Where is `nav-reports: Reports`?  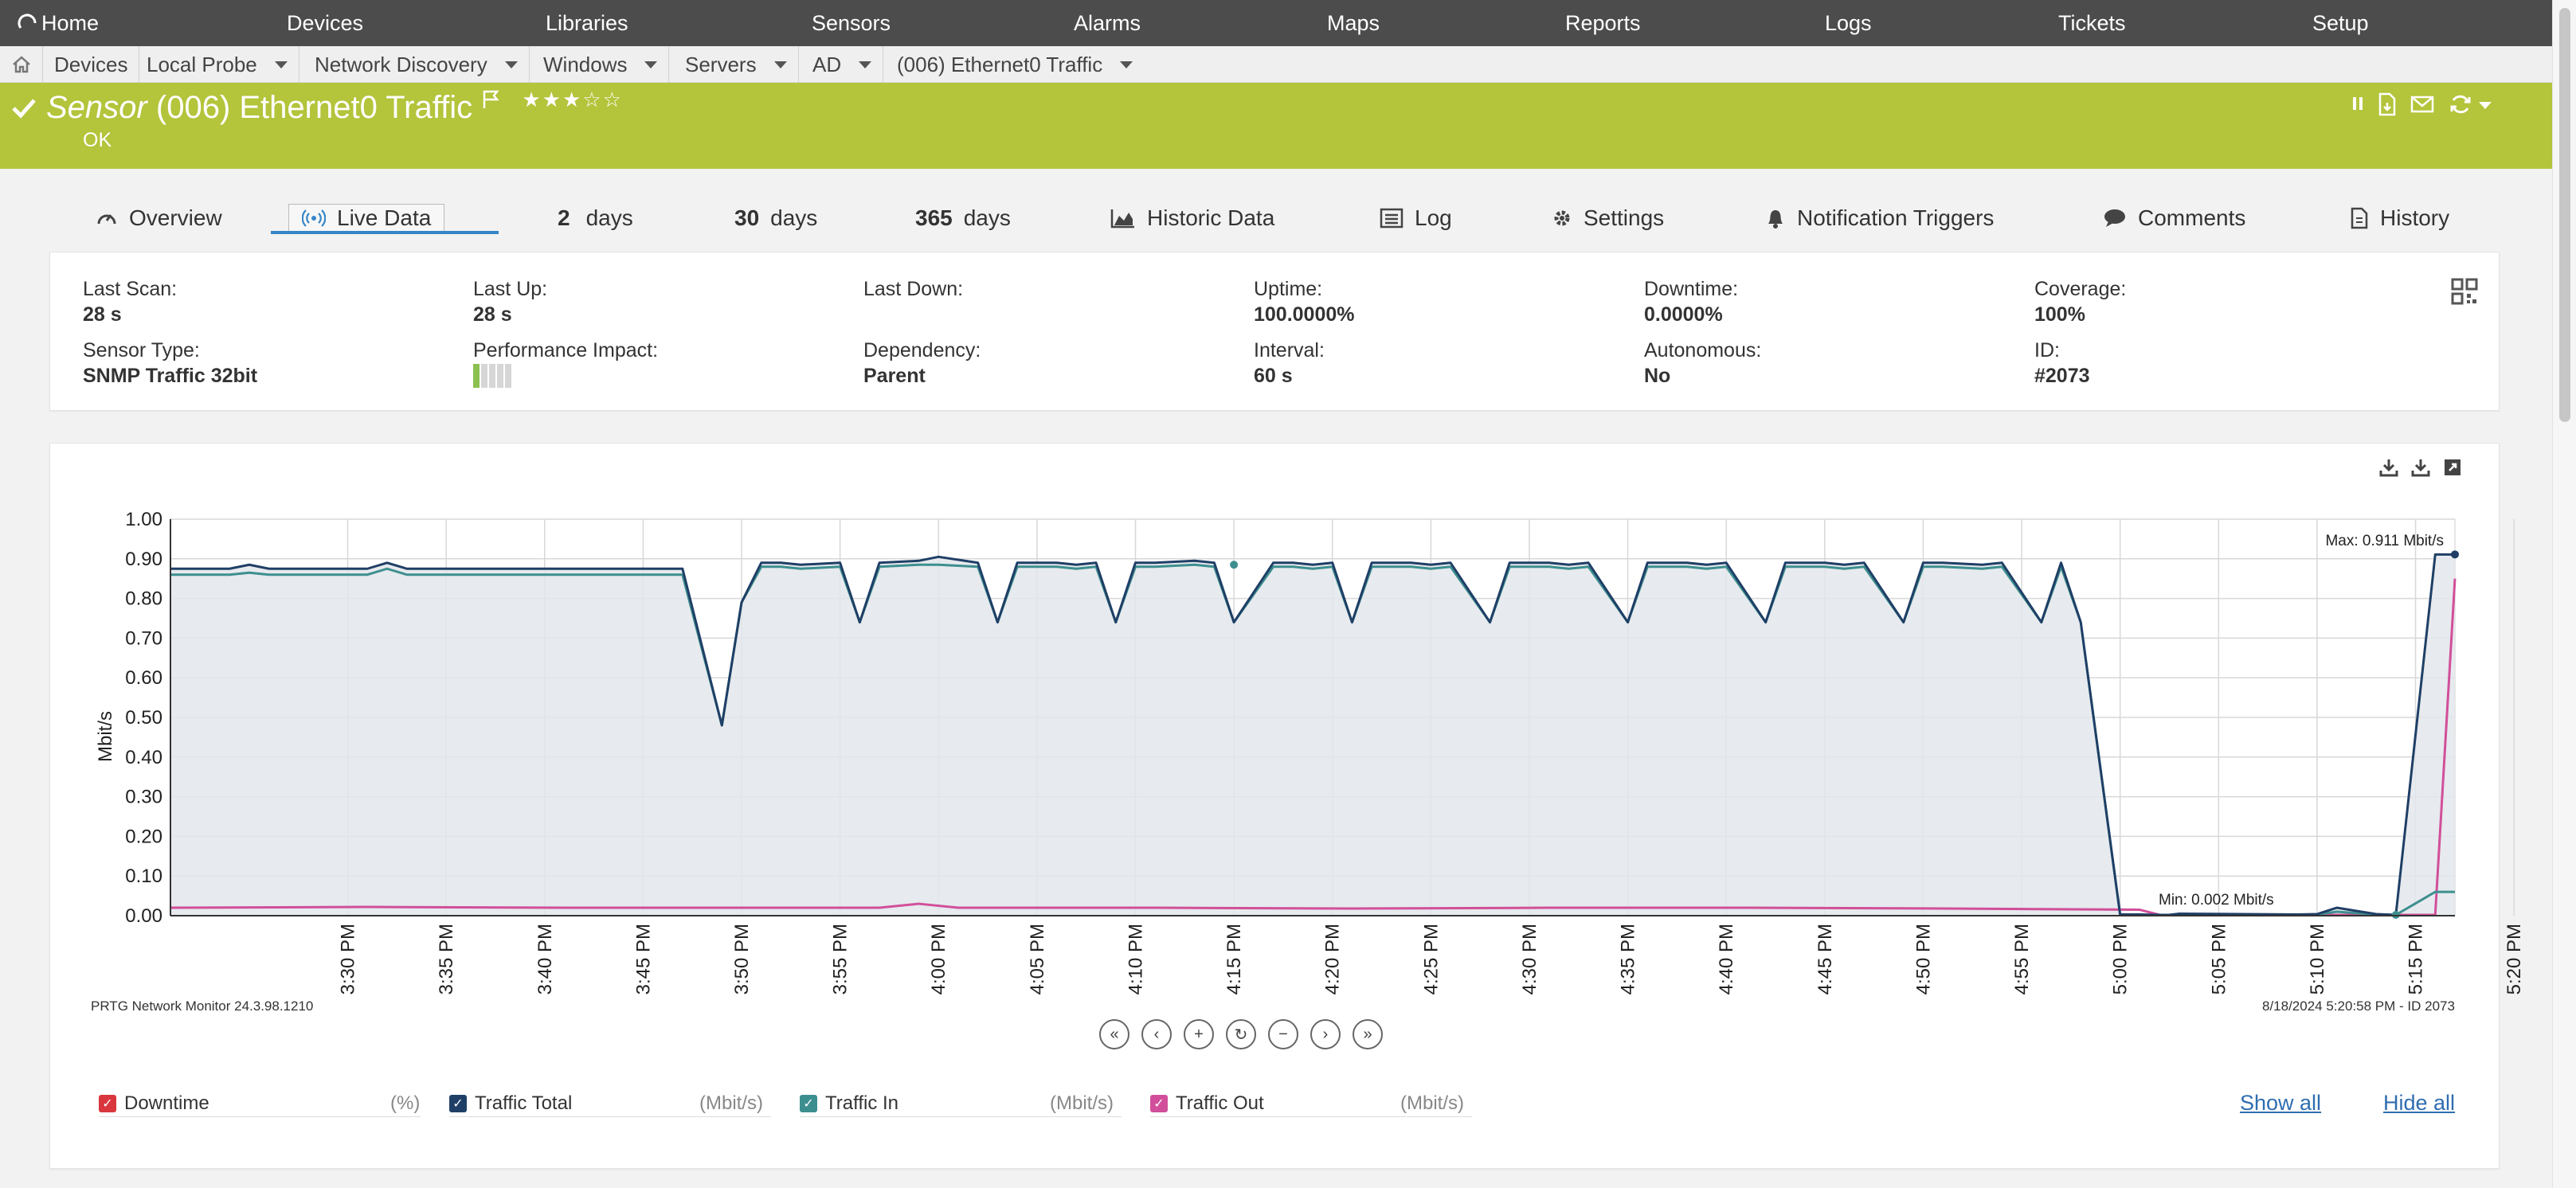
nav-reports: Reports is located at coordinates (1603, 23).